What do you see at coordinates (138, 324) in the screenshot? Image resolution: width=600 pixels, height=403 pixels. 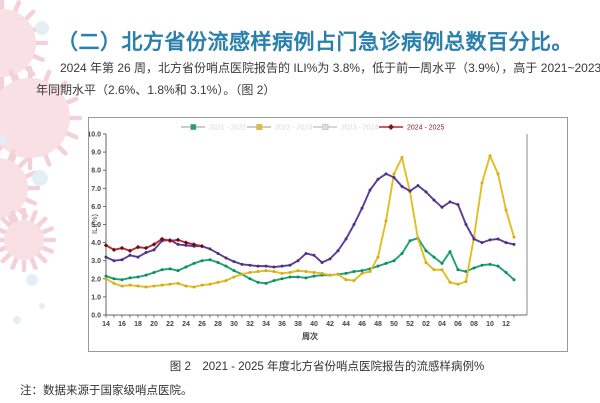 I see `svg-text: 18` at bounding box center [138, 324].